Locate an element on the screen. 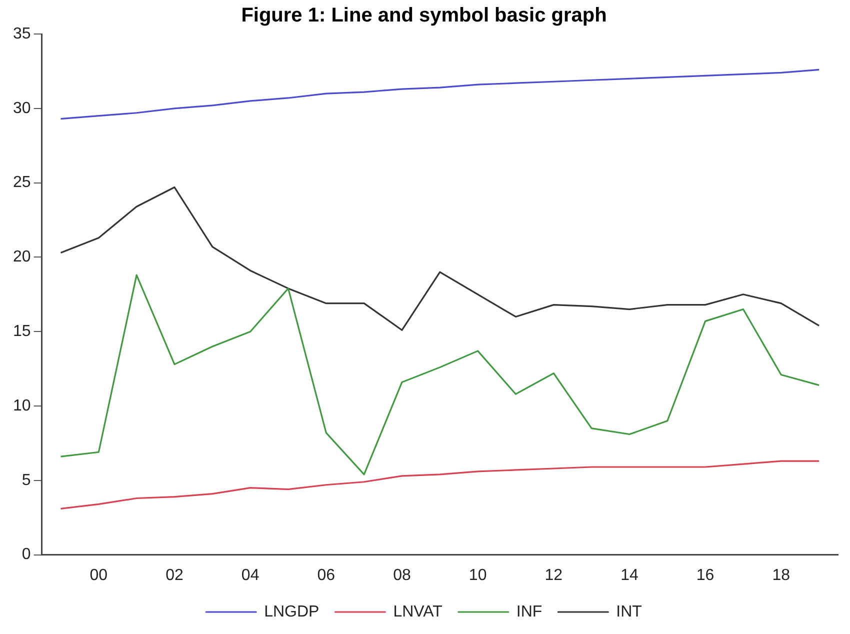 The height and width of the screenshot is (634, 850). y-tick-label: 35 is located at coordinates (22, 33).